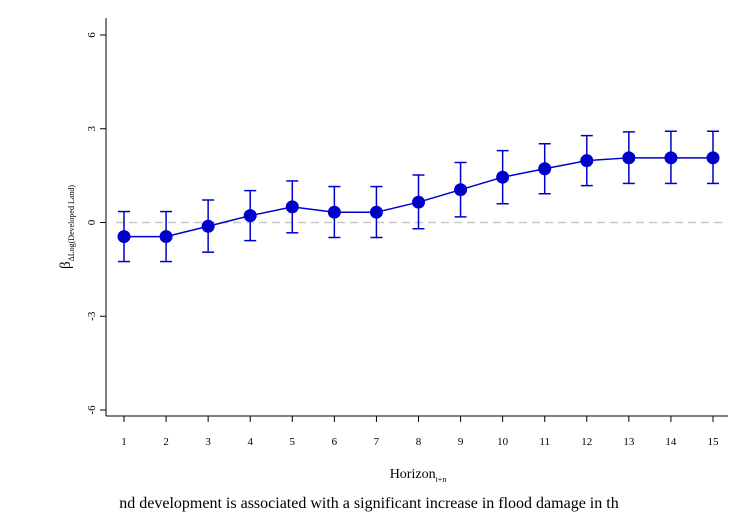 This screenshot has height=521, width=738. I want to click on y-axis-title-main: β, so click(66, 265).